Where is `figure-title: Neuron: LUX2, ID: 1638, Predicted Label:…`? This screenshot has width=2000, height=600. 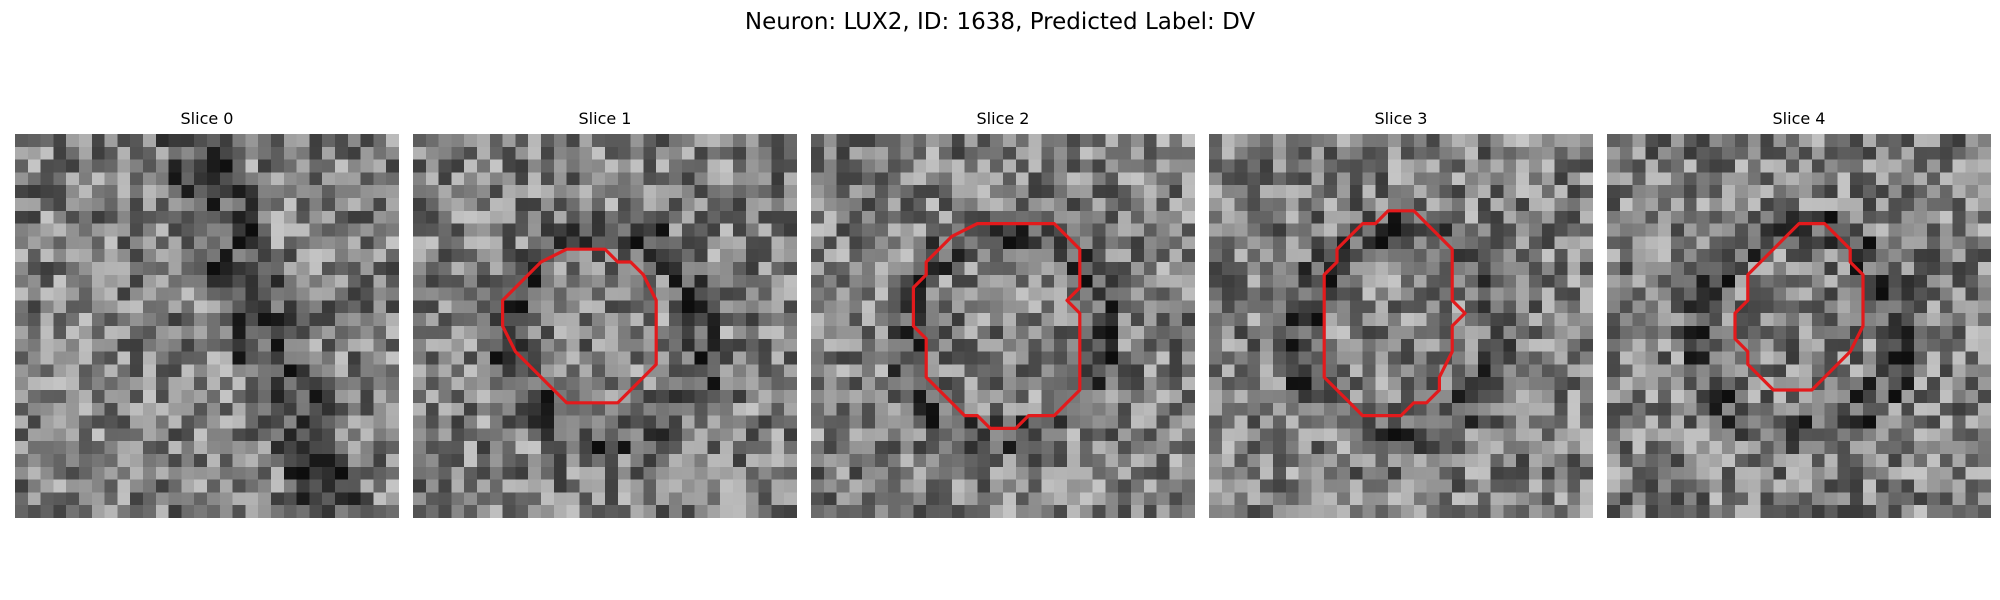 figure-title: Neuron: LUX2, ID: 1638, Predicted Label:… is located at coordinates (1000, 22).